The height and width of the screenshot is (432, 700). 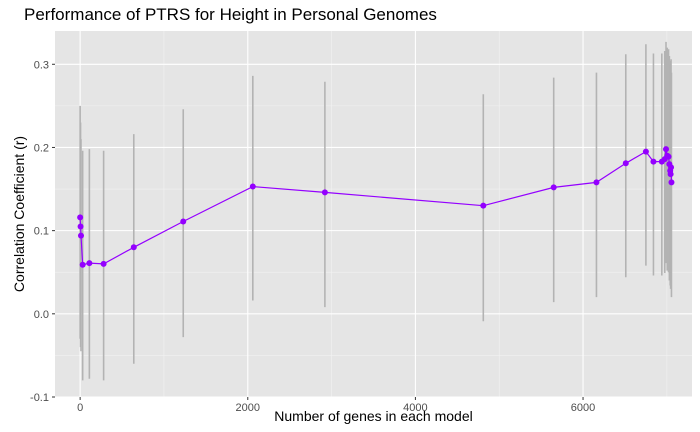 What do you see at coordinates (19, 214) in the screenshot?
I see `y-axis-title: Correlation Coefficient (r)` at bounding box center [19, 214].